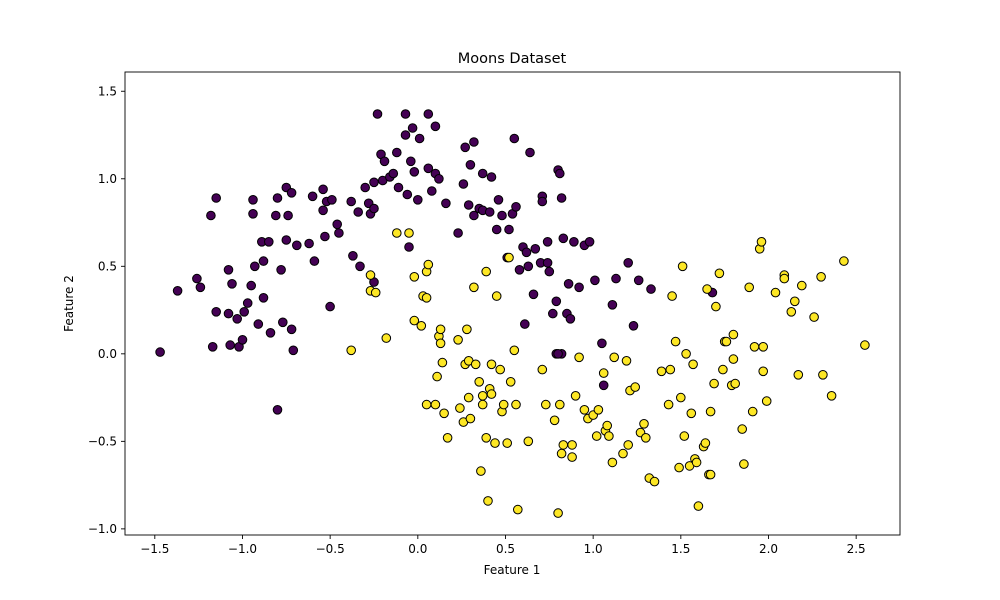 The height and width of the screenshot is (600, 1000). I want to click on chart-title: Moons Dataset, so click(512, 59).